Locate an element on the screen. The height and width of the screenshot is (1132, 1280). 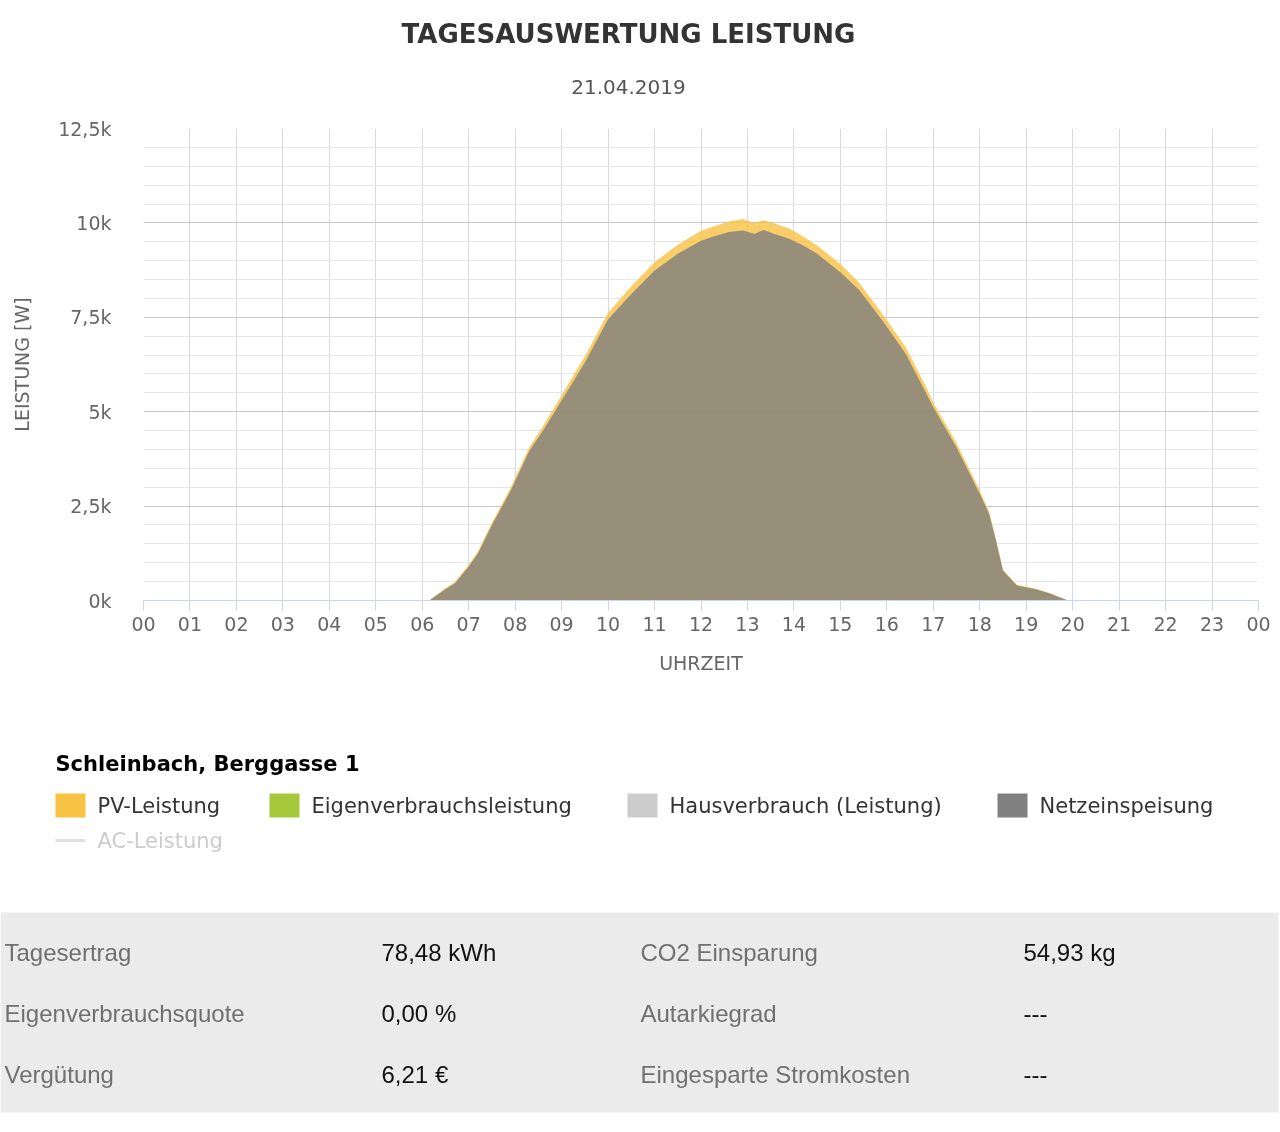
x-tick-label: 02 is located at coordinates (236, 623).